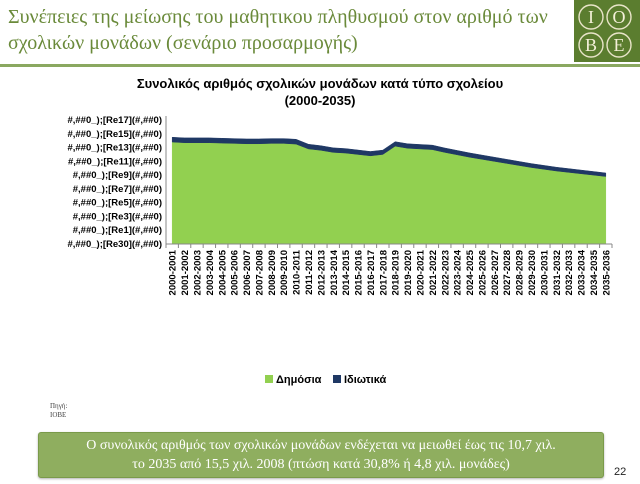 This screenshot has width=640, height=484. What do you see at coordinates (117, 175) in the screenshot?
I see `y-tick-label: #,##0_);[Re9](#,##0)` at bounding box center [117, 175].